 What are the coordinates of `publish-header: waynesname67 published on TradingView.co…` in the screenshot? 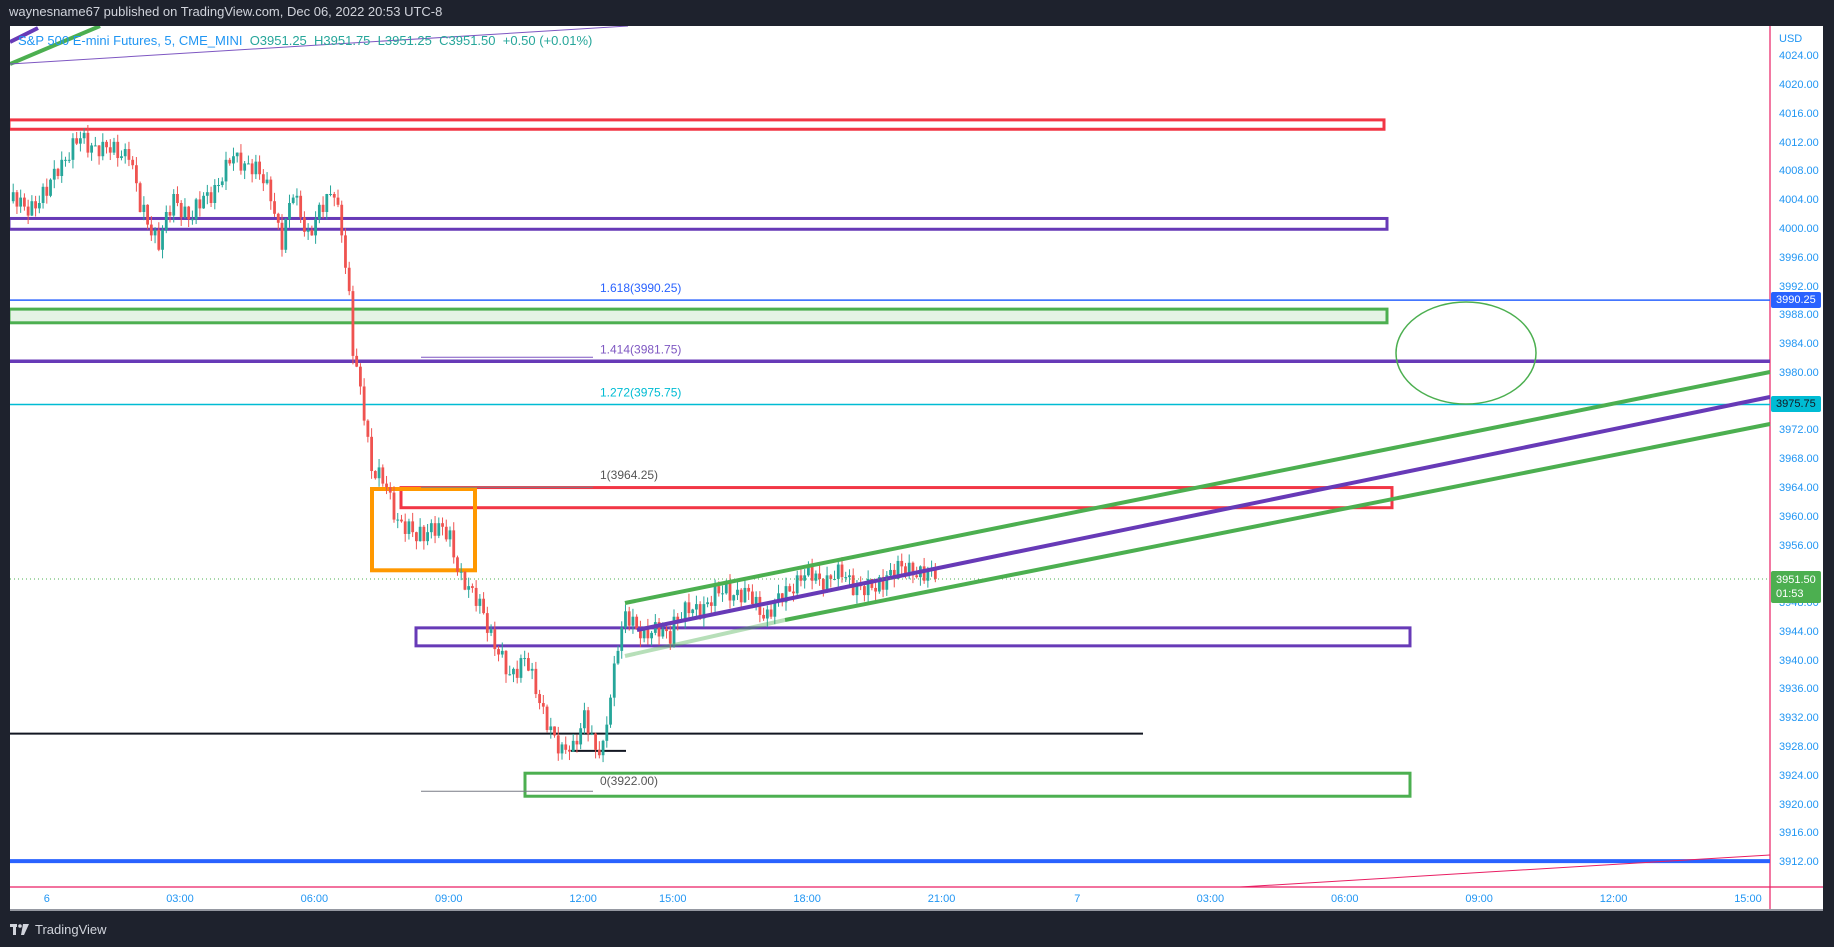 It's located at (226, 11).